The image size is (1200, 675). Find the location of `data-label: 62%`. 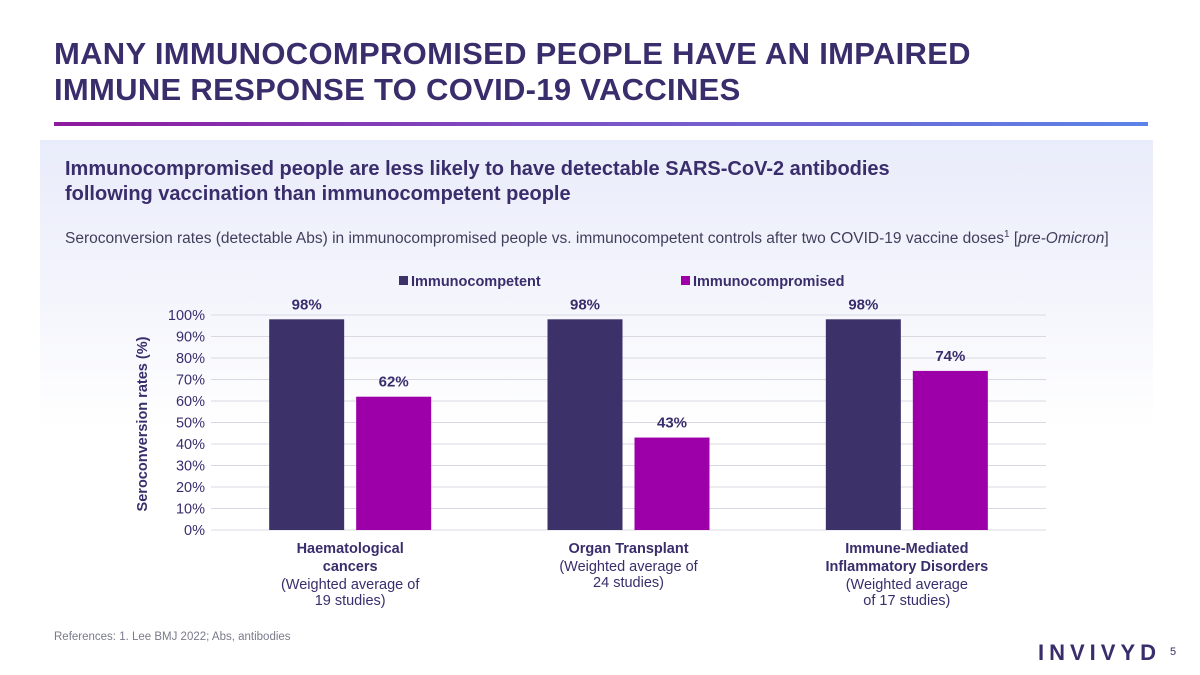

data-label: 62% is located at coordinates (394, 382).